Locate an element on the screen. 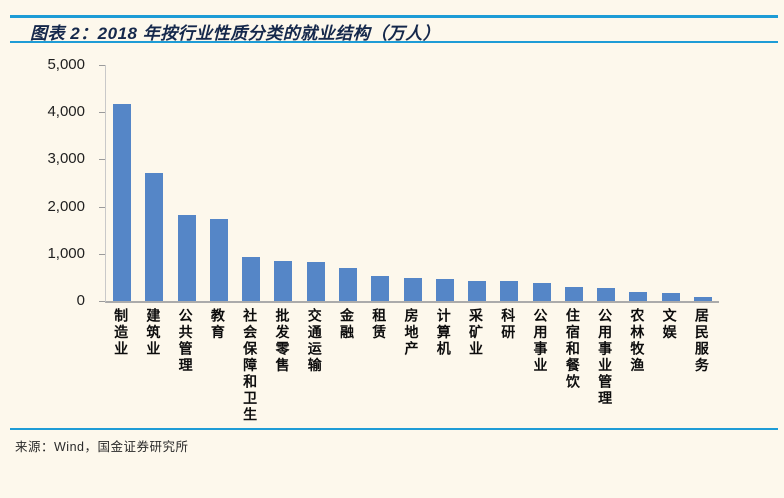 The width and height of the screenshot is (784, 498). y-axis-tick-label: 4,000 is located at coordinates (66, 112).